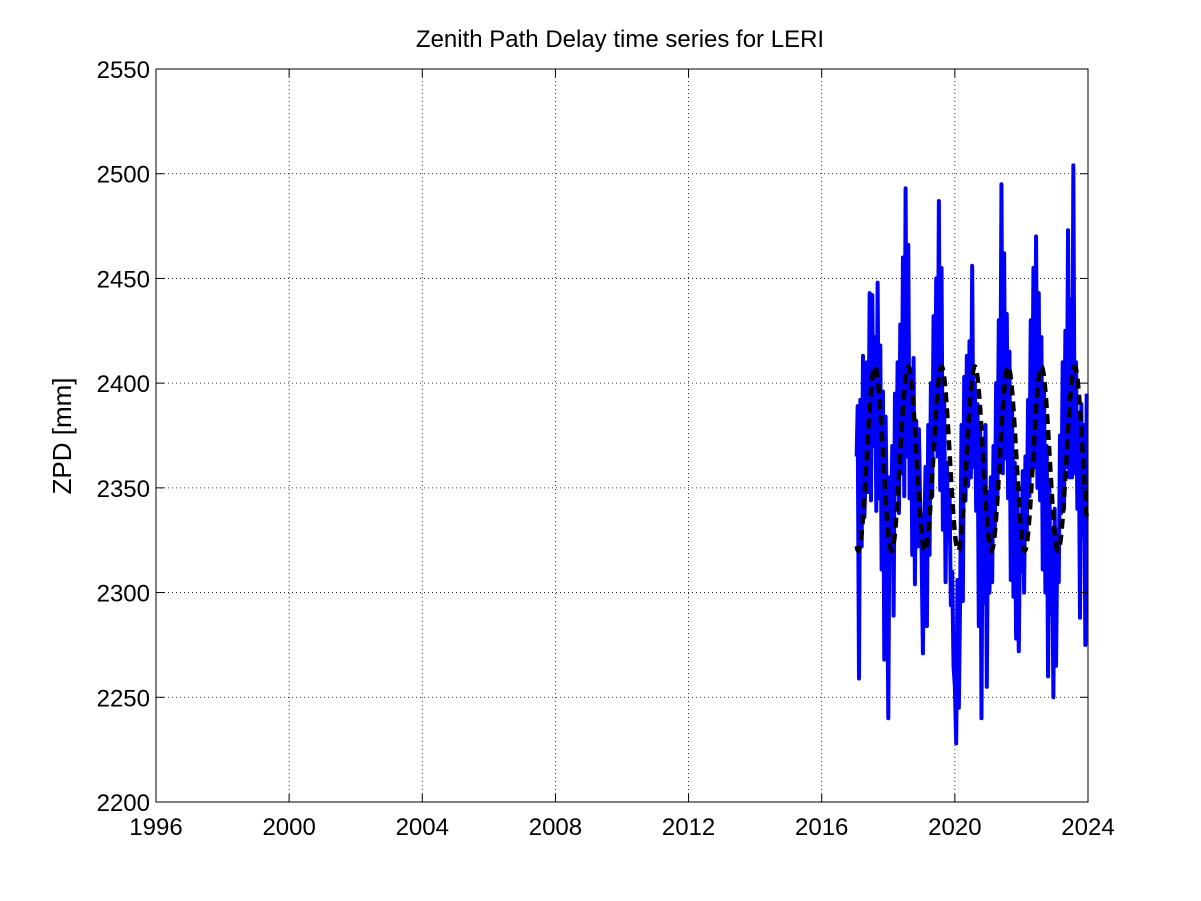 This screenshot has width=1201, height=901. I want to click on data-series, so click(972, 454).